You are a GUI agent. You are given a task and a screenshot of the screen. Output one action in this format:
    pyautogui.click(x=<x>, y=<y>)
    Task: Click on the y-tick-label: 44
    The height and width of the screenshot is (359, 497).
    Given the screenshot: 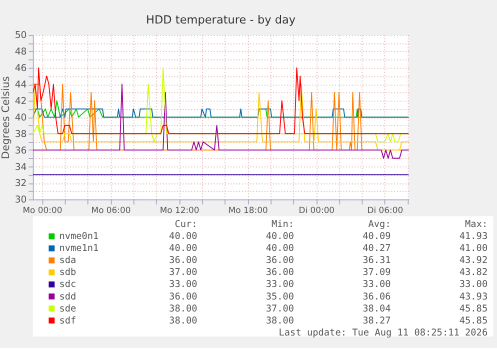 What is the action you would take?
    pyautogui.click(x=20, y=85)
    